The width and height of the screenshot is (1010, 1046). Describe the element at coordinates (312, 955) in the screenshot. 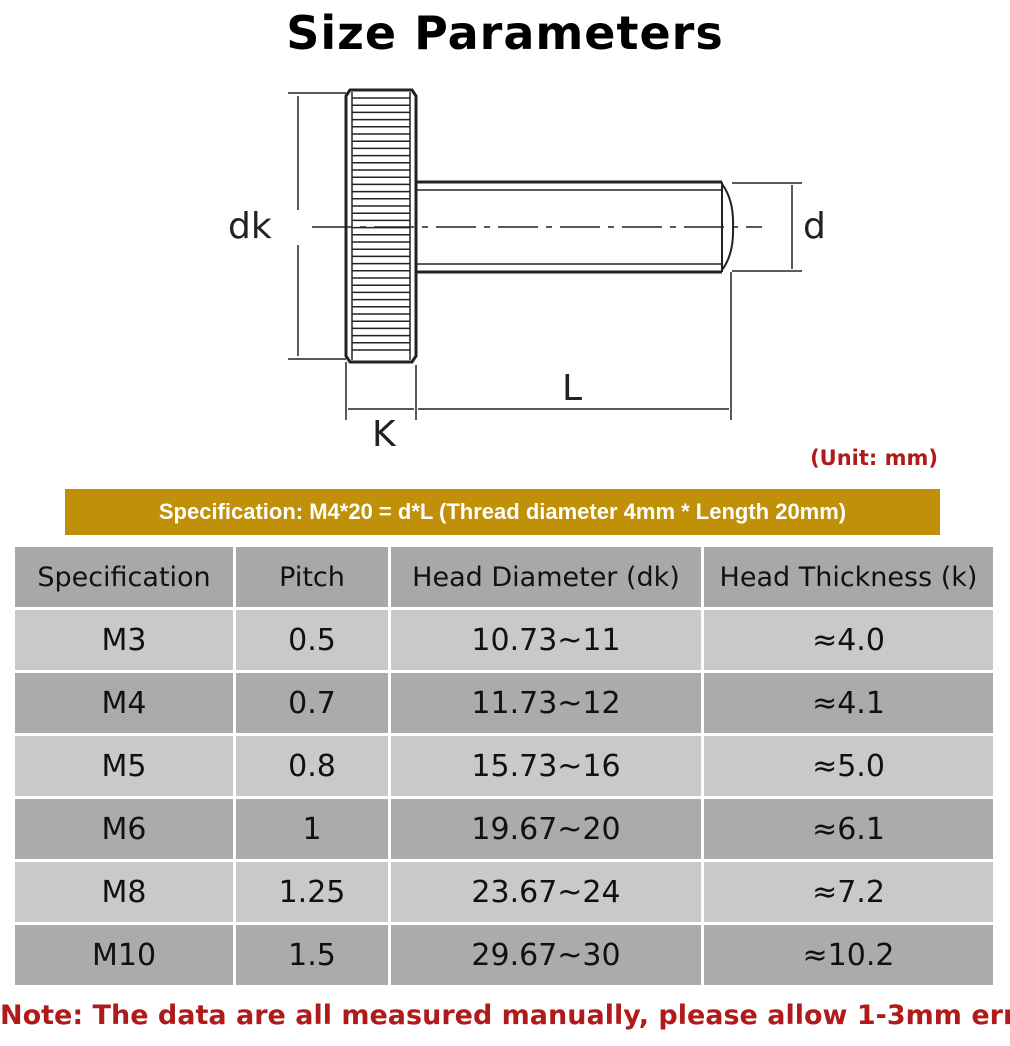

I see `cell-pitch: 1.5` at that location.